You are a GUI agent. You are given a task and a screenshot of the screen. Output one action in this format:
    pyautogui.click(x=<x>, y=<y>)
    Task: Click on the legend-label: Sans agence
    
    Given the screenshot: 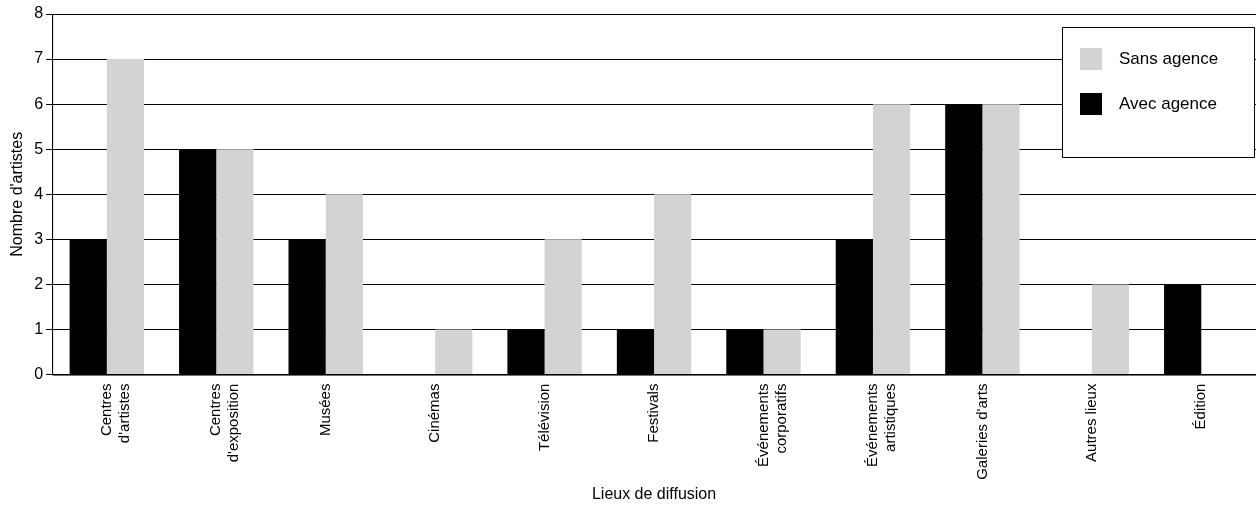 What is the action you would take?
    pyautogui.click(x=1169, y=58)
    